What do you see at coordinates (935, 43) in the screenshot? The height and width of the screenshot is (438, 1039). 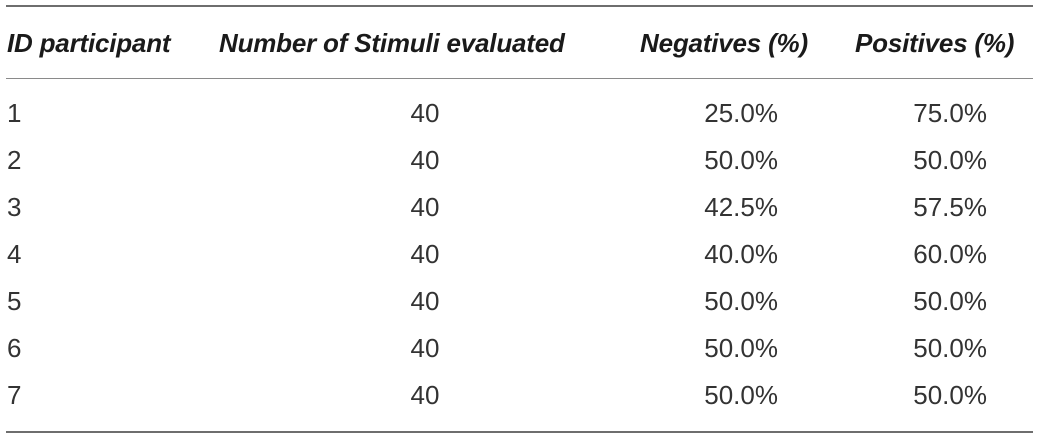 I see `header-positives: Positives (%)` at bounding box center [935, 43].